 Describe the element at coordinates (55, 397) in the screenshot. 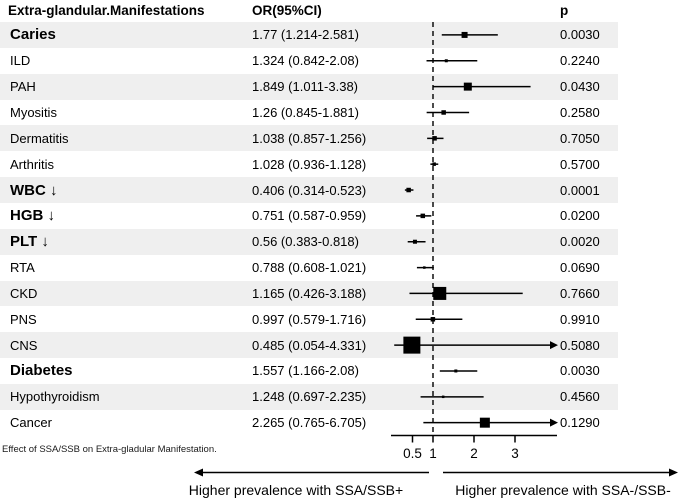

I see `row-label: Hypothyroidism` at that location.